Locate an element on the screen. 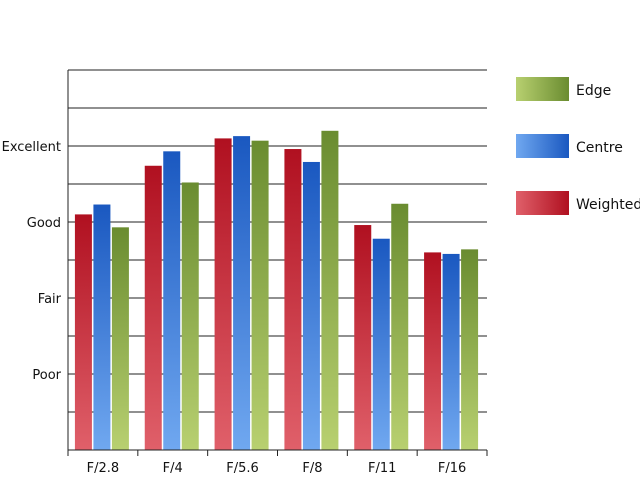 The width and height of the screenshot is (640, 484). bar-centre-F/11 is located at coordinates (381, 344).